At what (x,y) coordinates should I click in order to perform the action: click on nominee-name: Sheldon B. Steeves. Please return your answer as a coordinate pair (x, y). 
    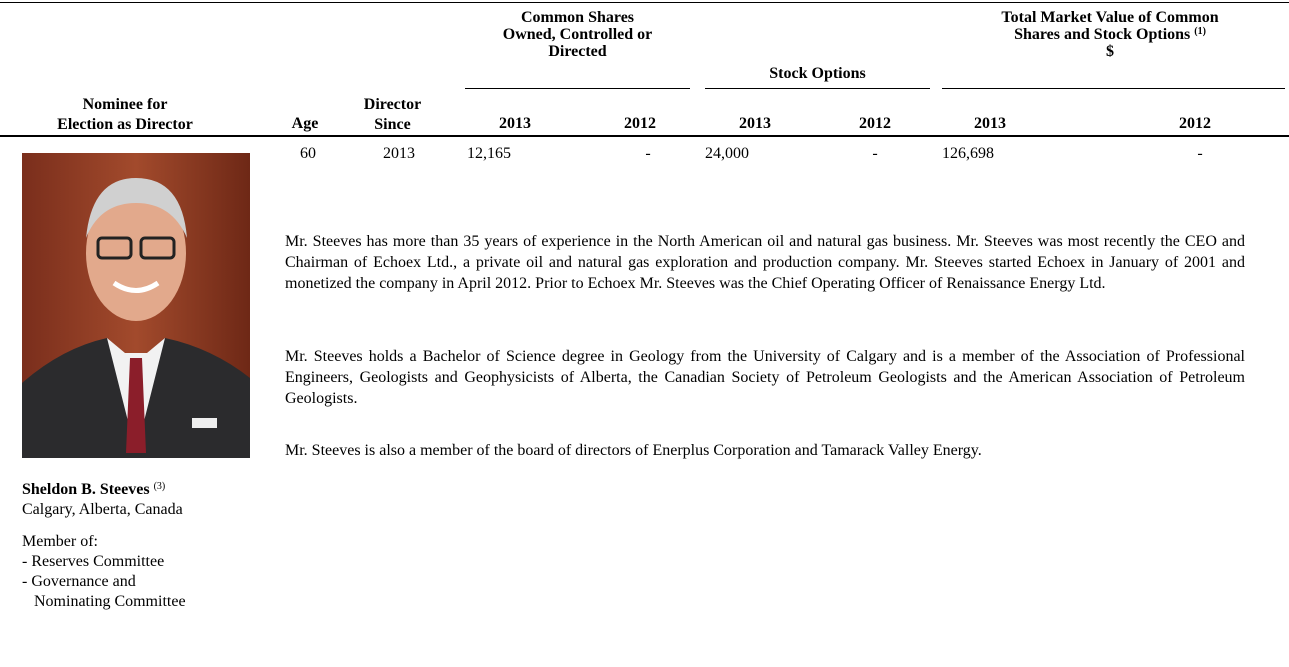
    Looking at the image, I should click on (86, 489).